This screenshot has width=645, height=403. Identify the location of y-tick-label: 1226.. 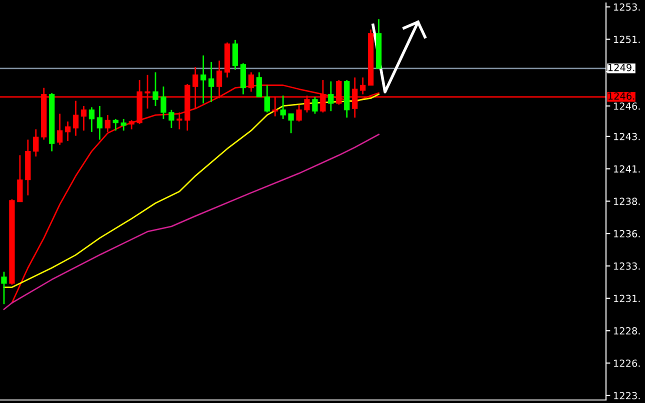
(627, 363).